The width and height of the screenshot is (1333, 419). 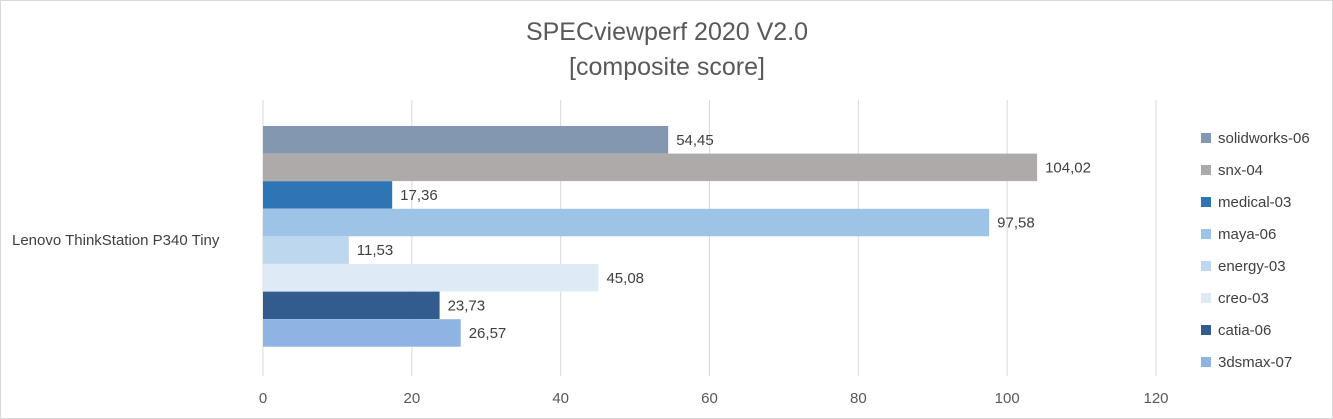 What do you see at coordinates (467, 305) in the screenshot?
I see `data-label-catia-06: 23,73` at bounding box center [467, 305].